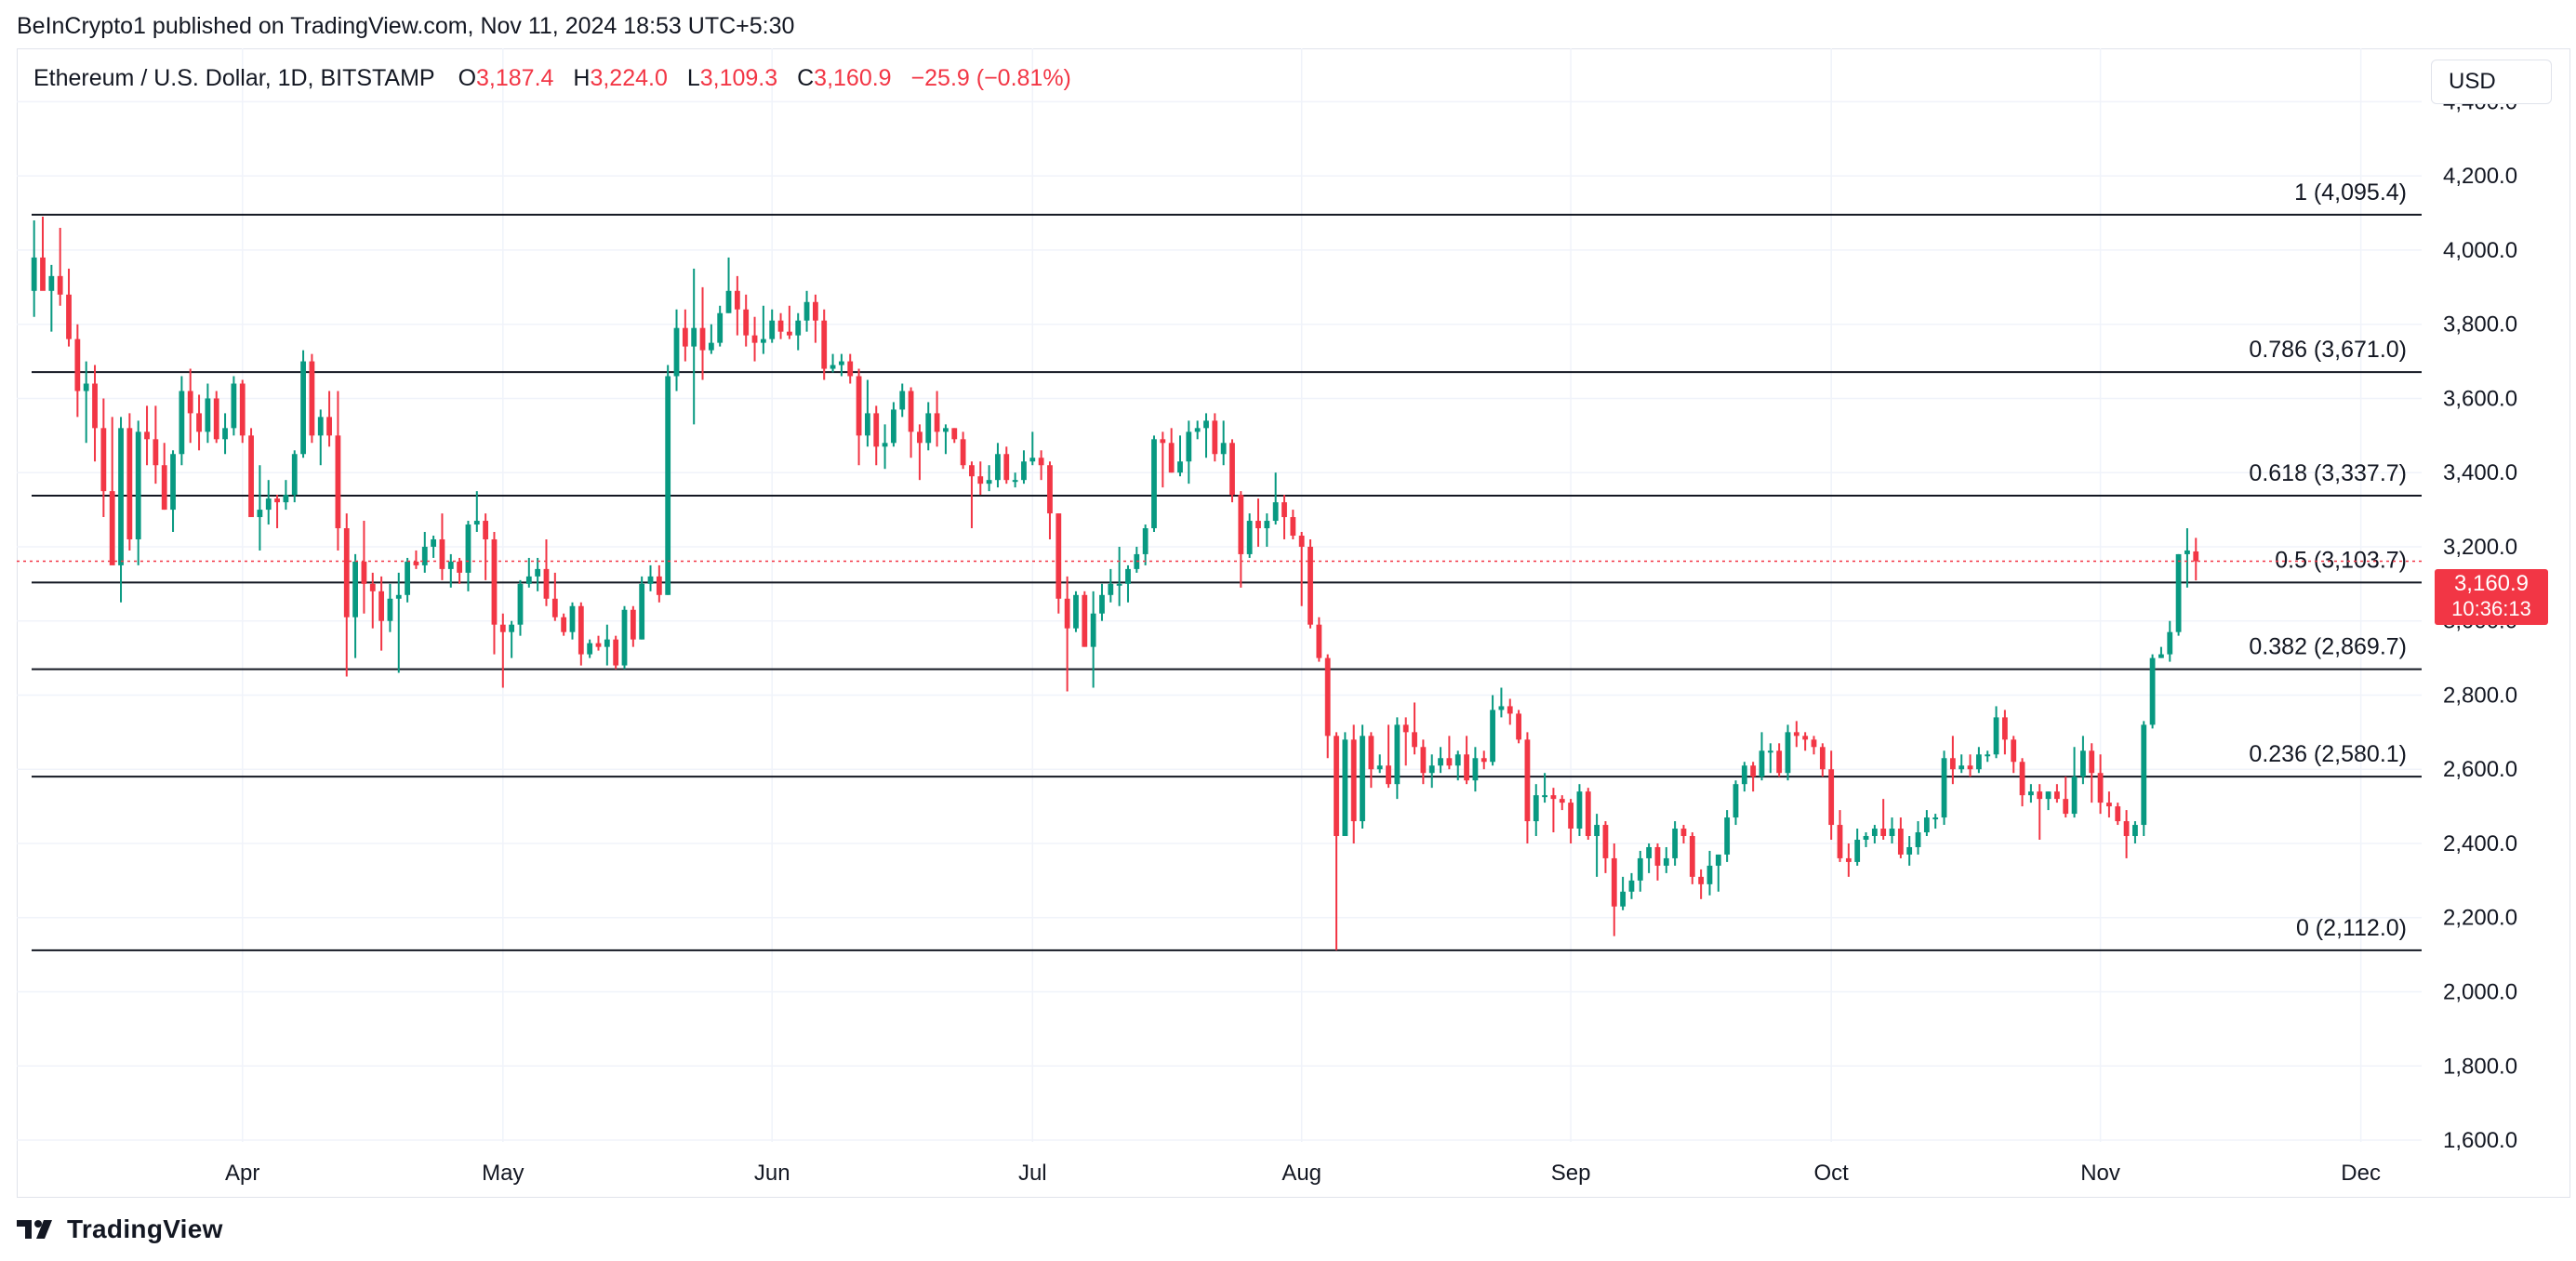  What do you see at coordinates (467, 78) in the screenshot?
I see `open-label: O` at bounding box center [467, 78].